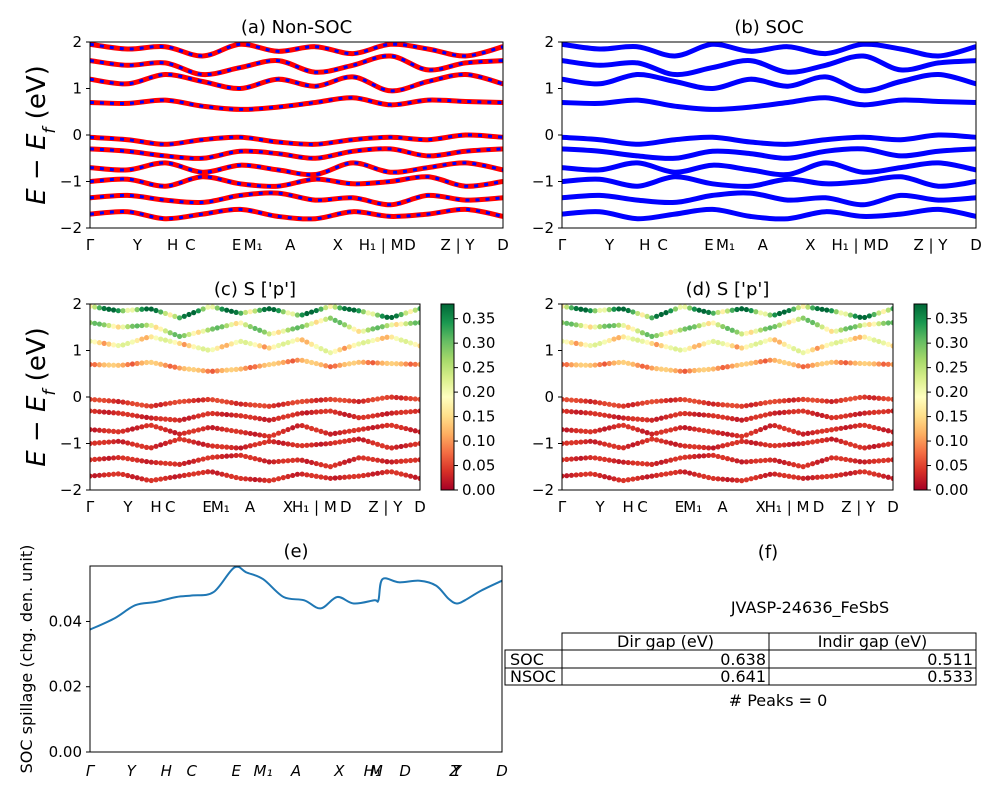  What do you see at coordinates (296, 659) in the screenshot?
I see `plot-frame` at bounding box center [296, 659].